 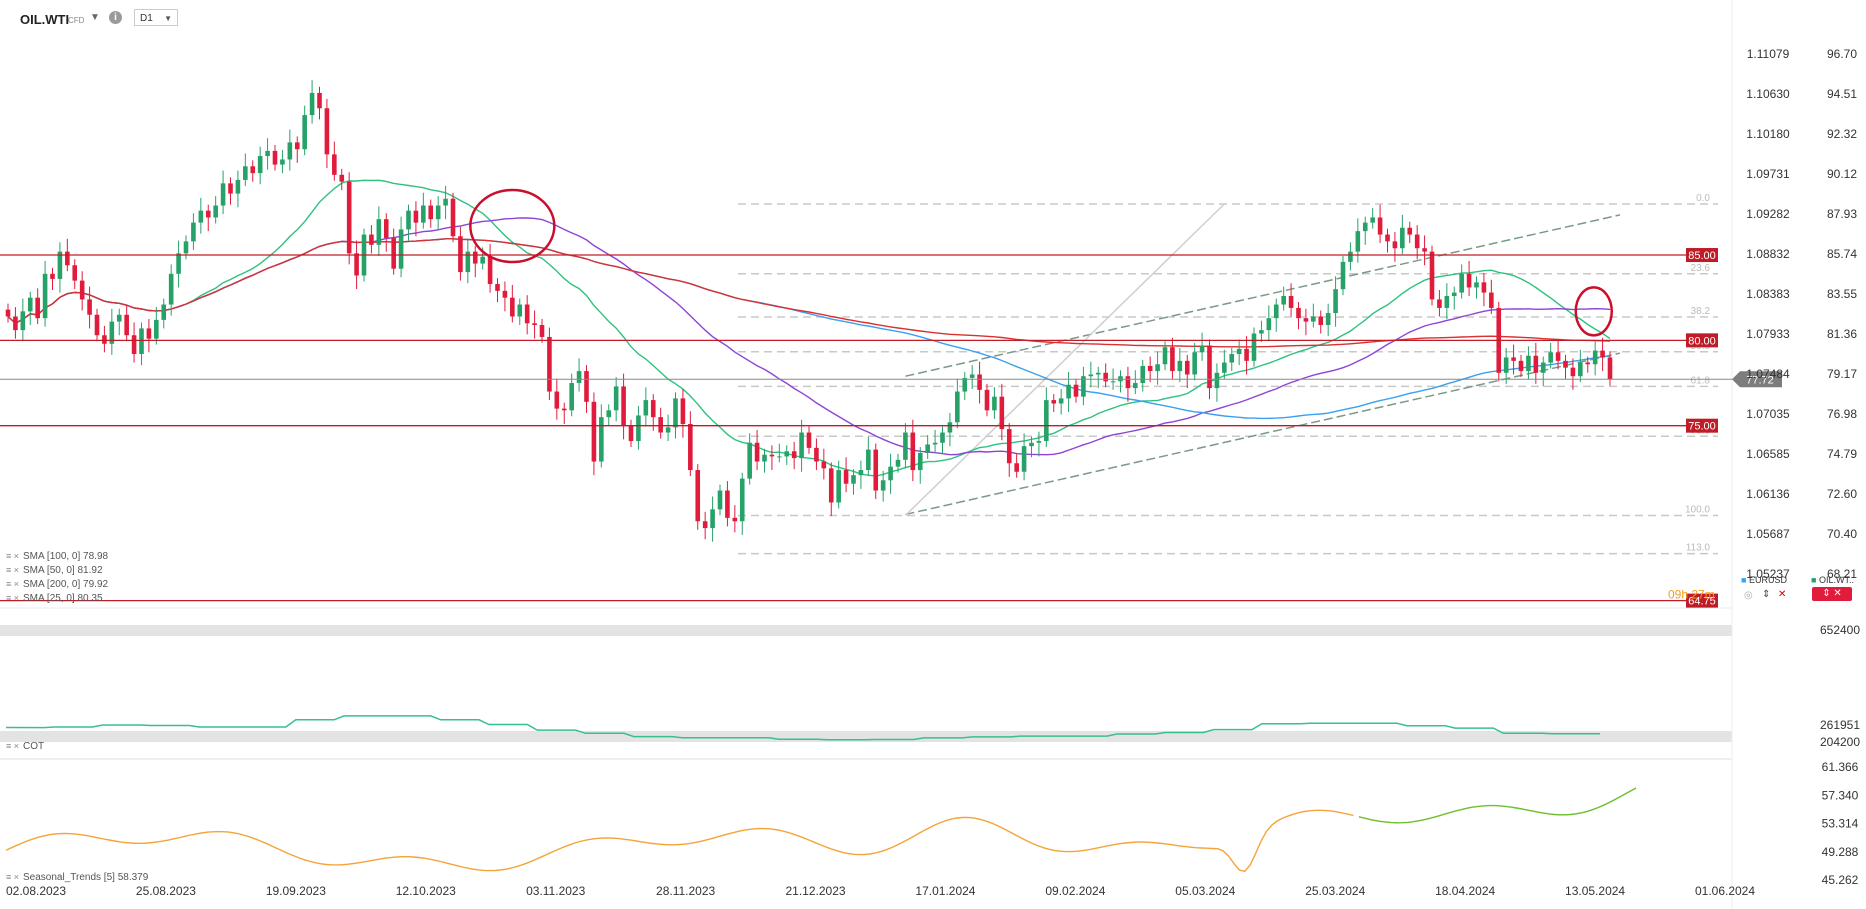 What do you see at coordinates (1842, 54) in the screenshot?
I see `price-tick-label: 96.70` at bounding box center [1842, 54].